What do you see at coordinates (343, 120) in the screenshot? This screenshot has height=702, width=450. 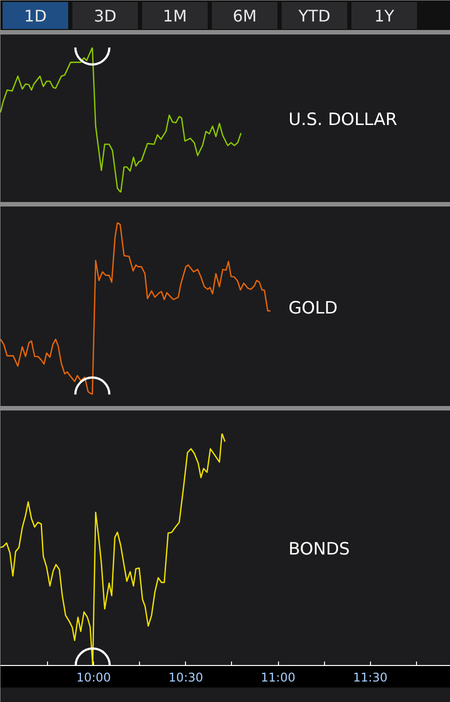 I see `text: U.S. DOLLAR` at bounding box center [343, 120].